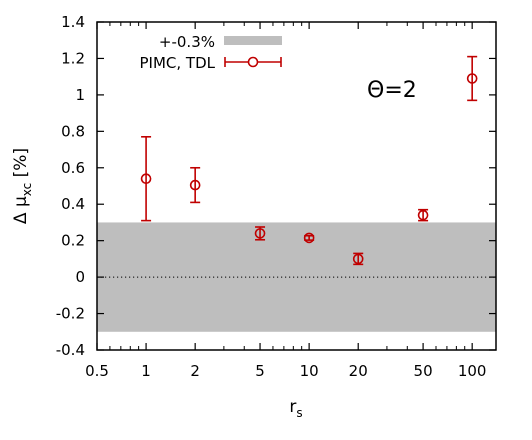  What do you see at coordinates (472, 371) in the screenshot?
I see `x-tick-label: 100` at bounding box center [472, 371].